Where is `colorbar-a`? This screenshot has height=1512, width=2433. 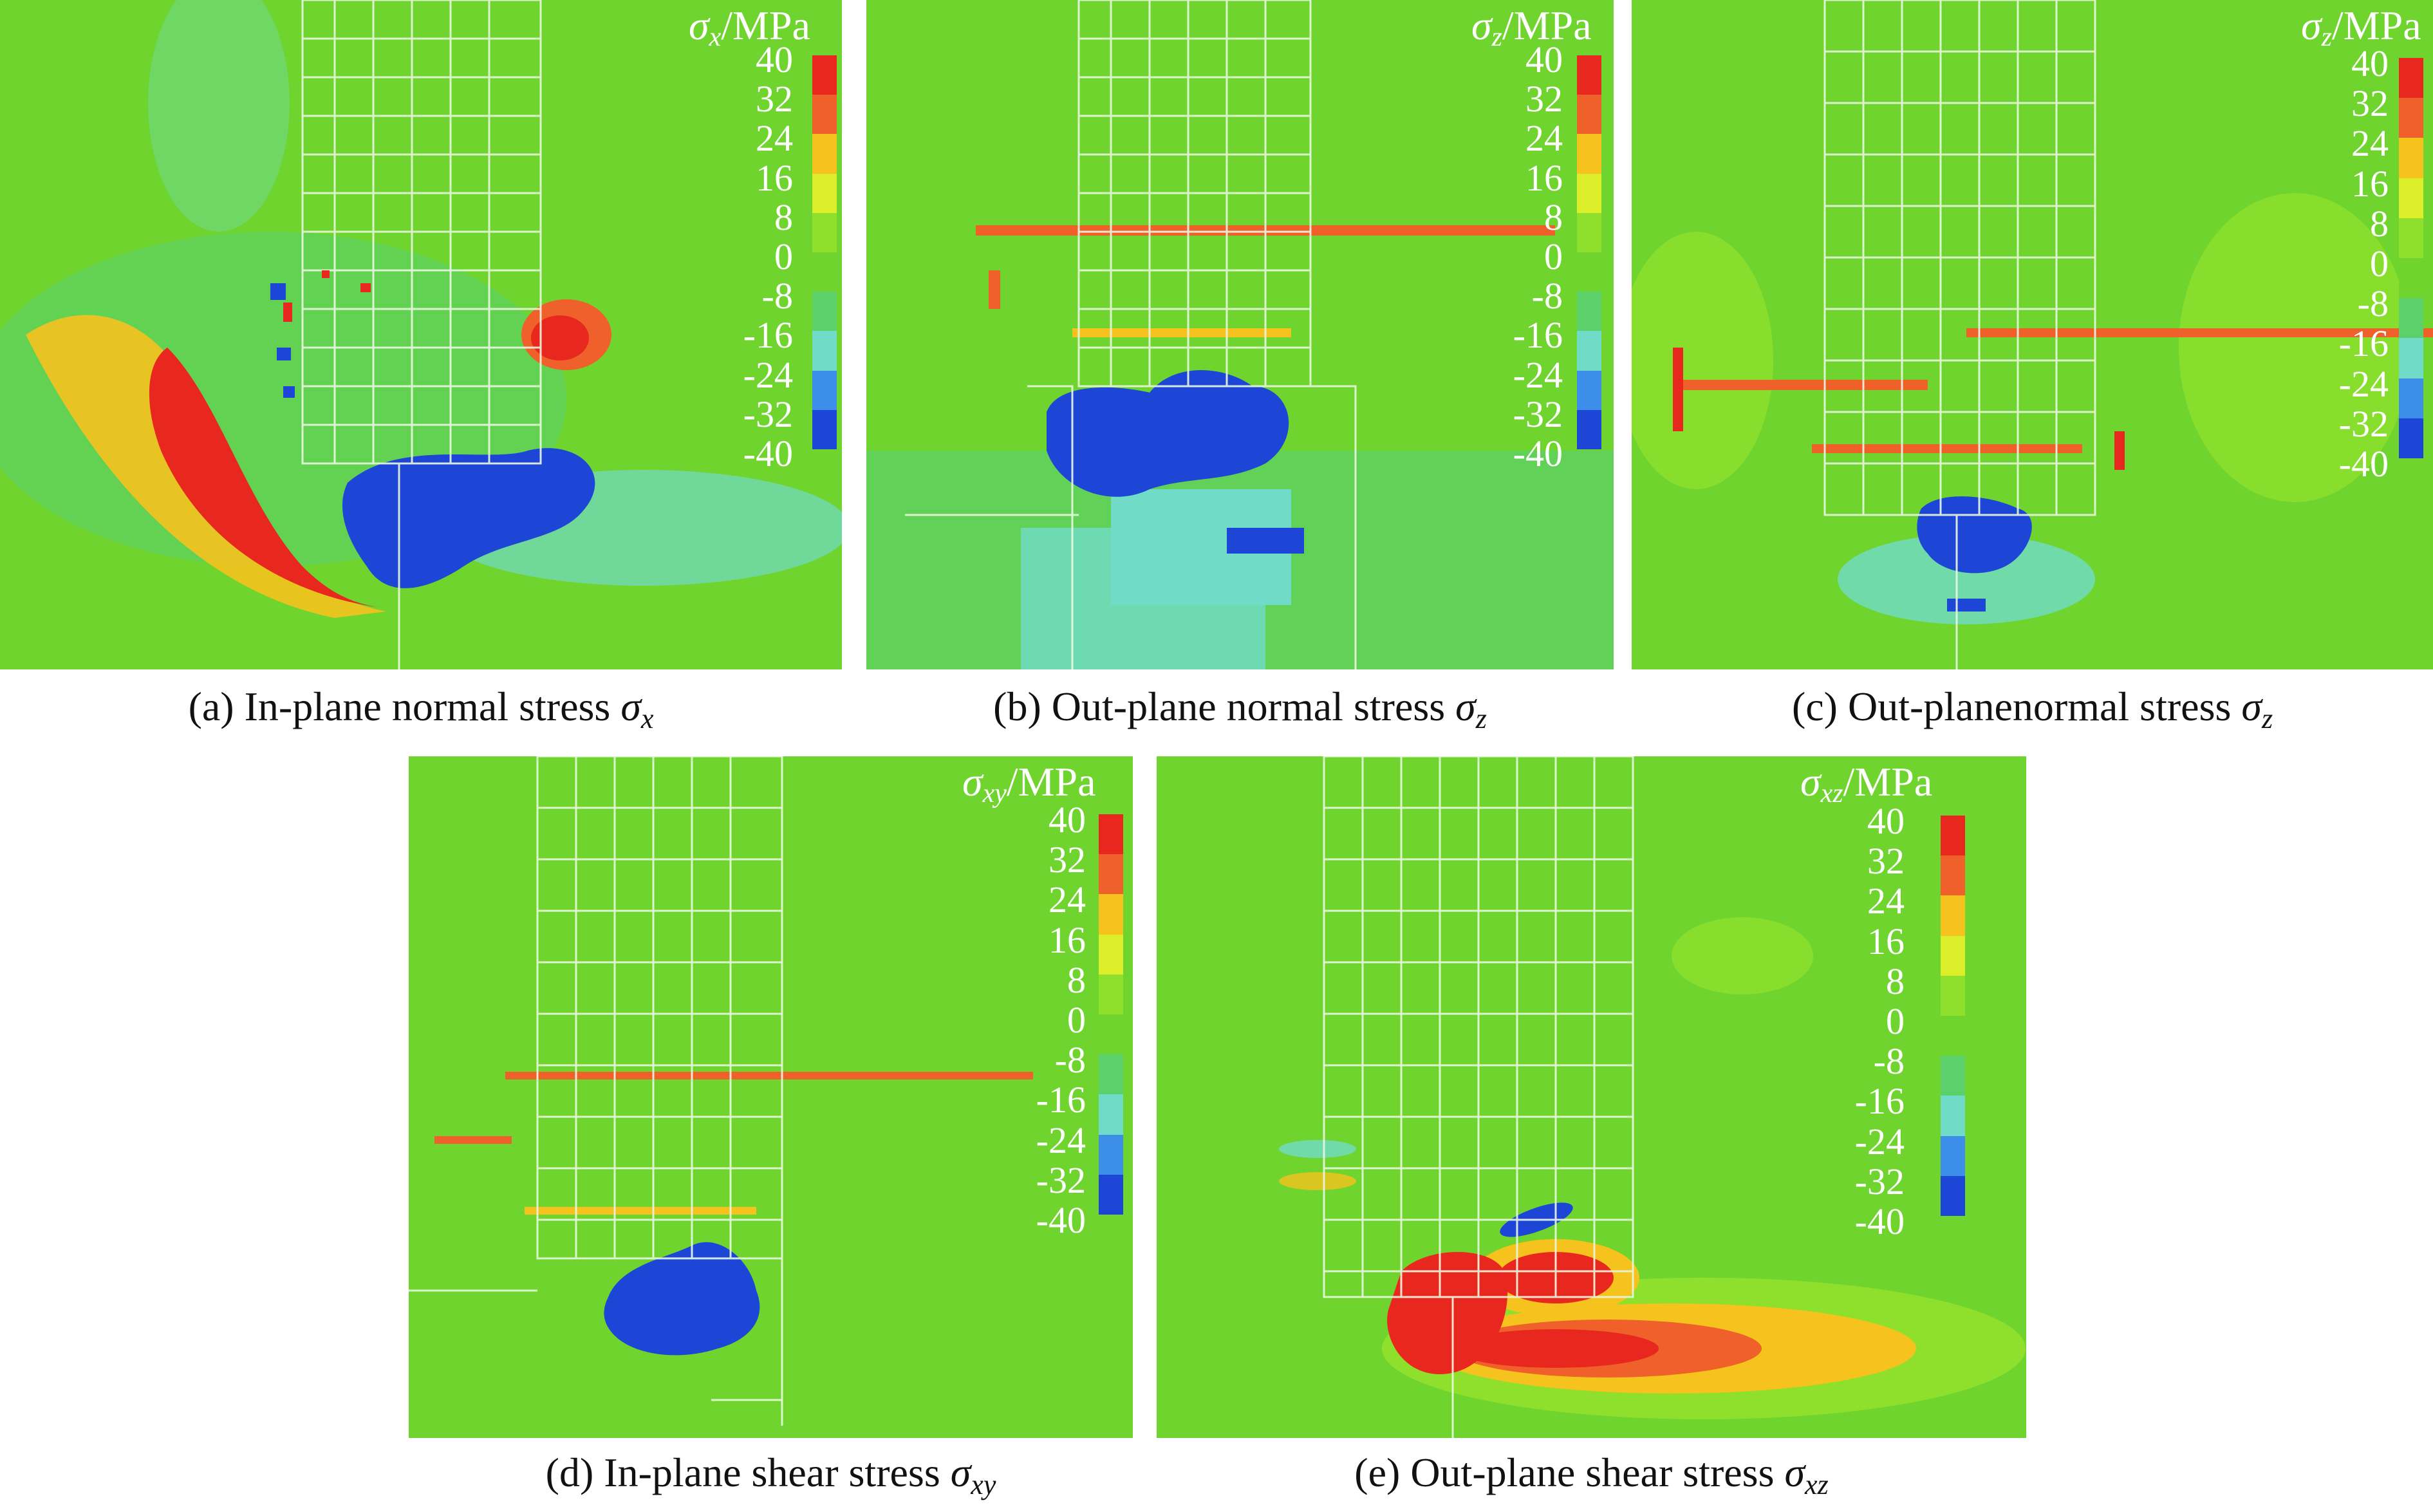 colorbar-a is located at coordinates (824, 252).